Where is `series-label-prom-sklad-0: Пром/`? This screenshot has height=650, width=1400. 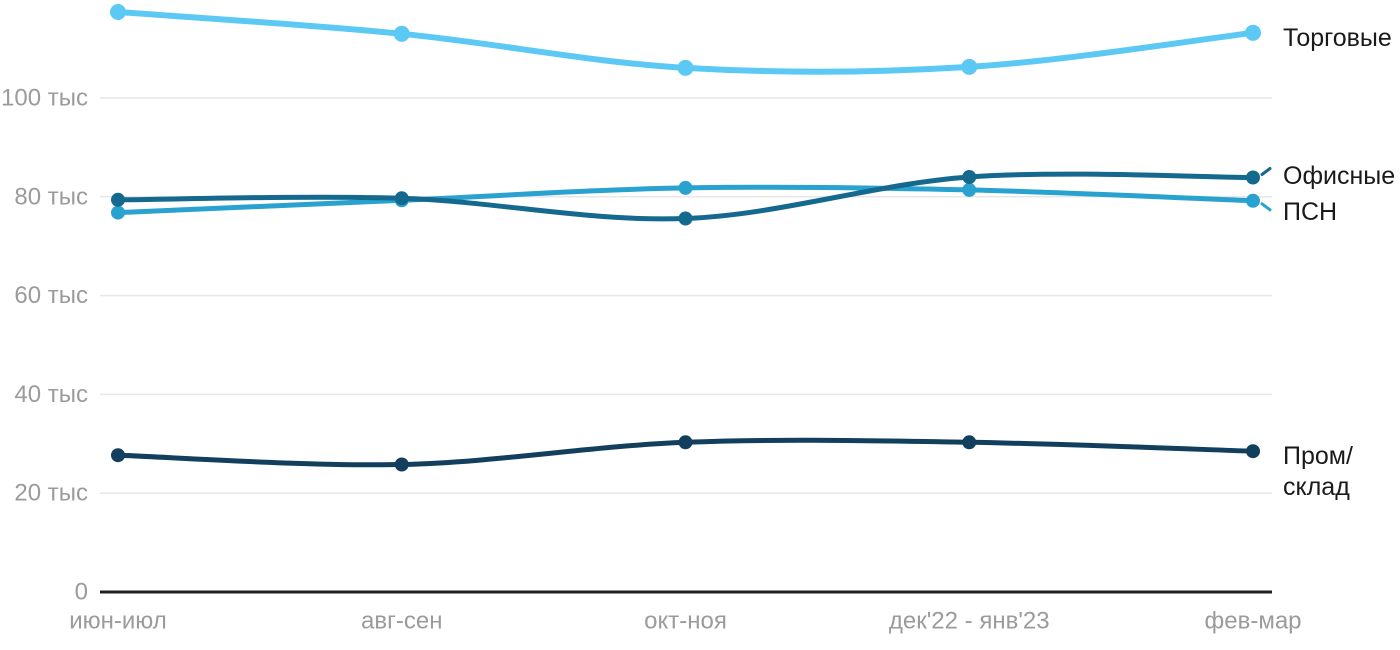 series-label-prom-sklad-0: Пром/ is located at coordinates (1318, 456).